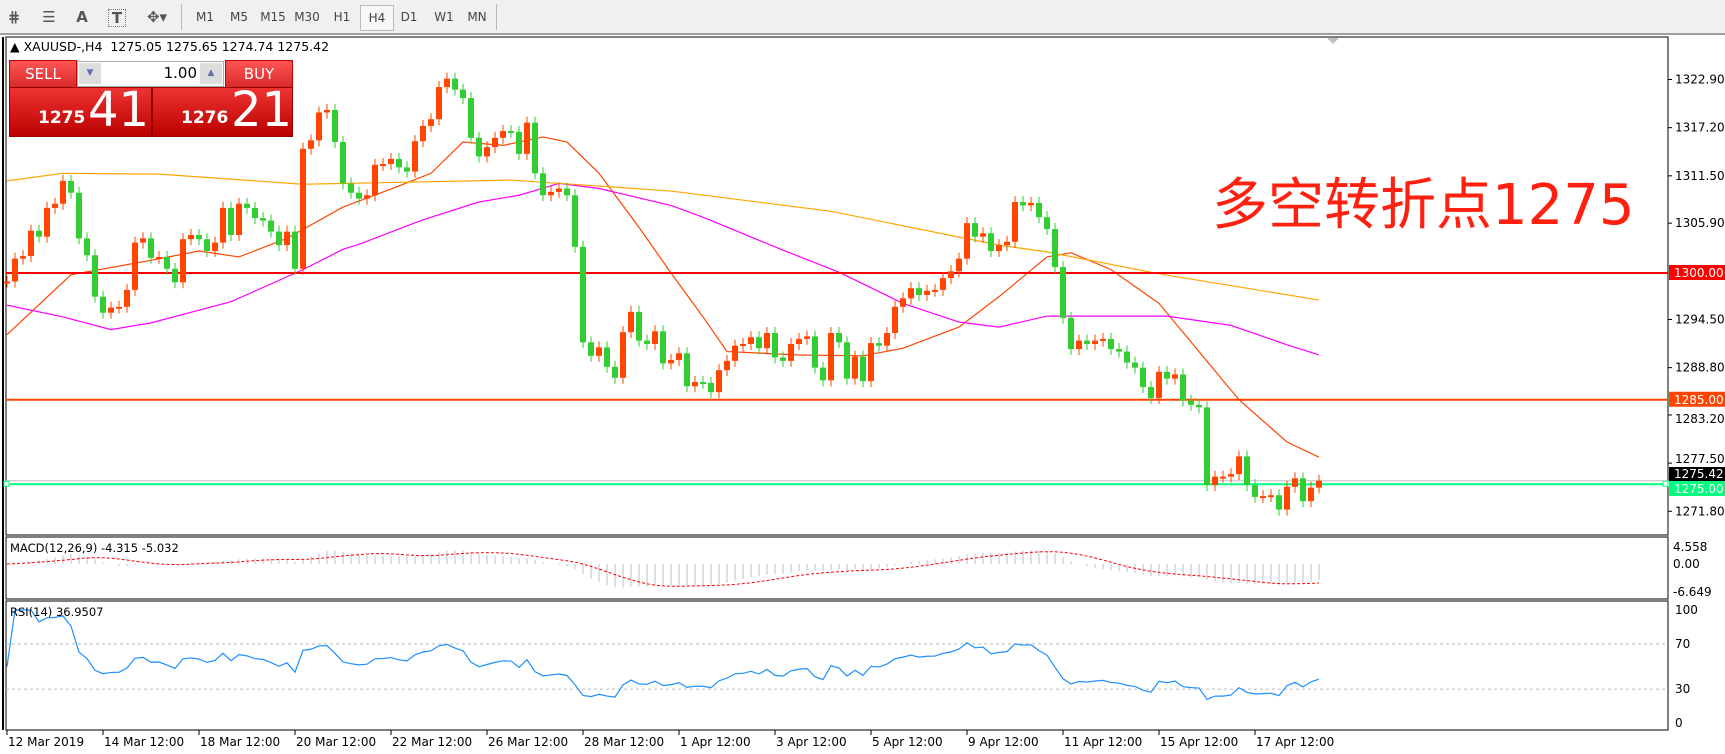 This screenshot has width=1725, height=754. I want to click on rsi-axis-label: 30, so click(1682, 689).